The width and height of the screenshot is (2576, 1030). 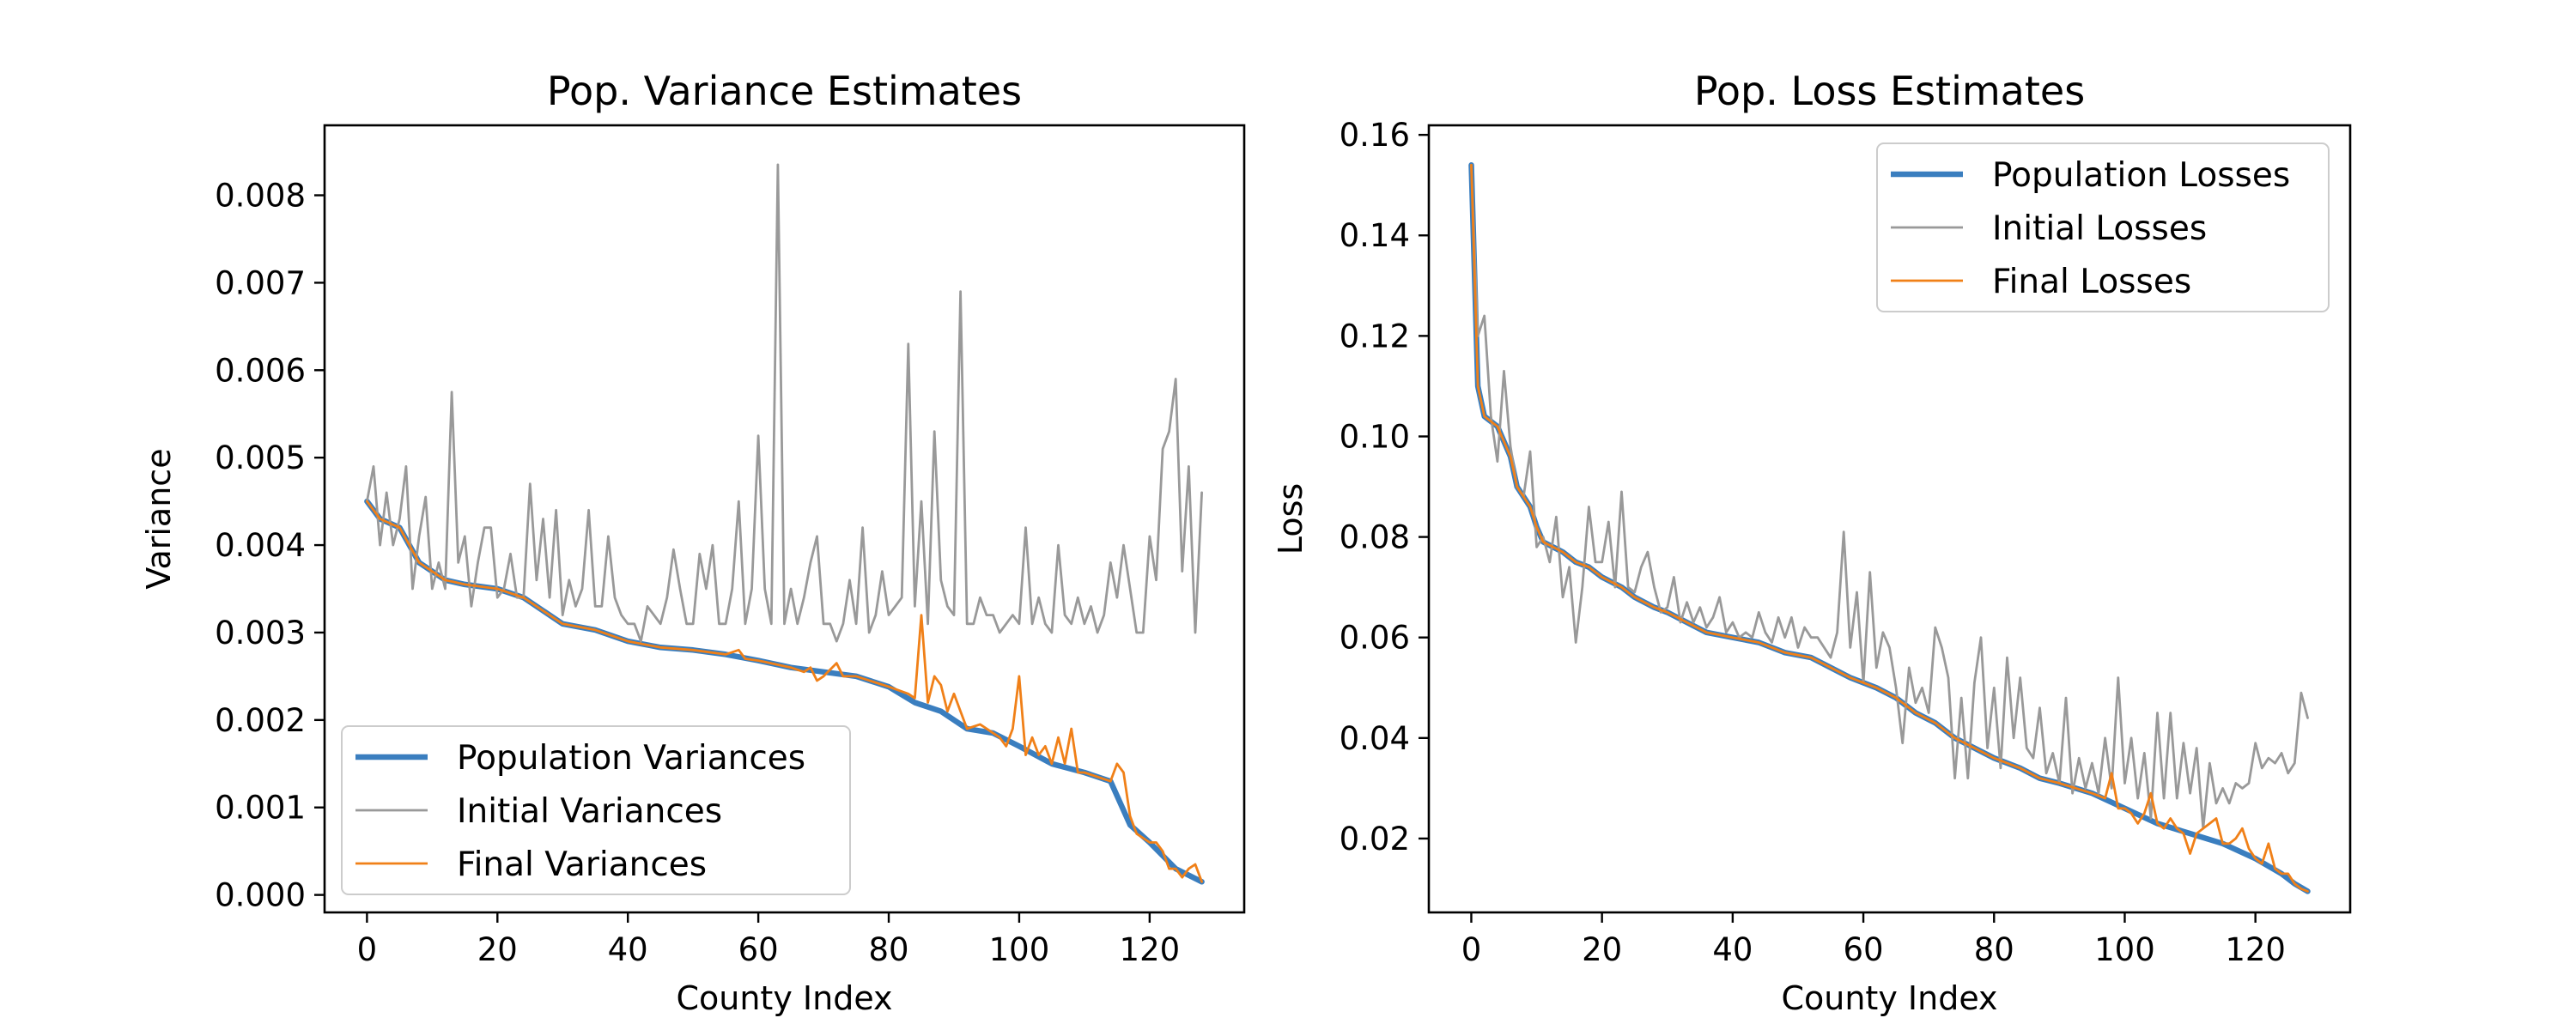 I want to click on y-tick-label: 0.008, so click(x=260, y=196).